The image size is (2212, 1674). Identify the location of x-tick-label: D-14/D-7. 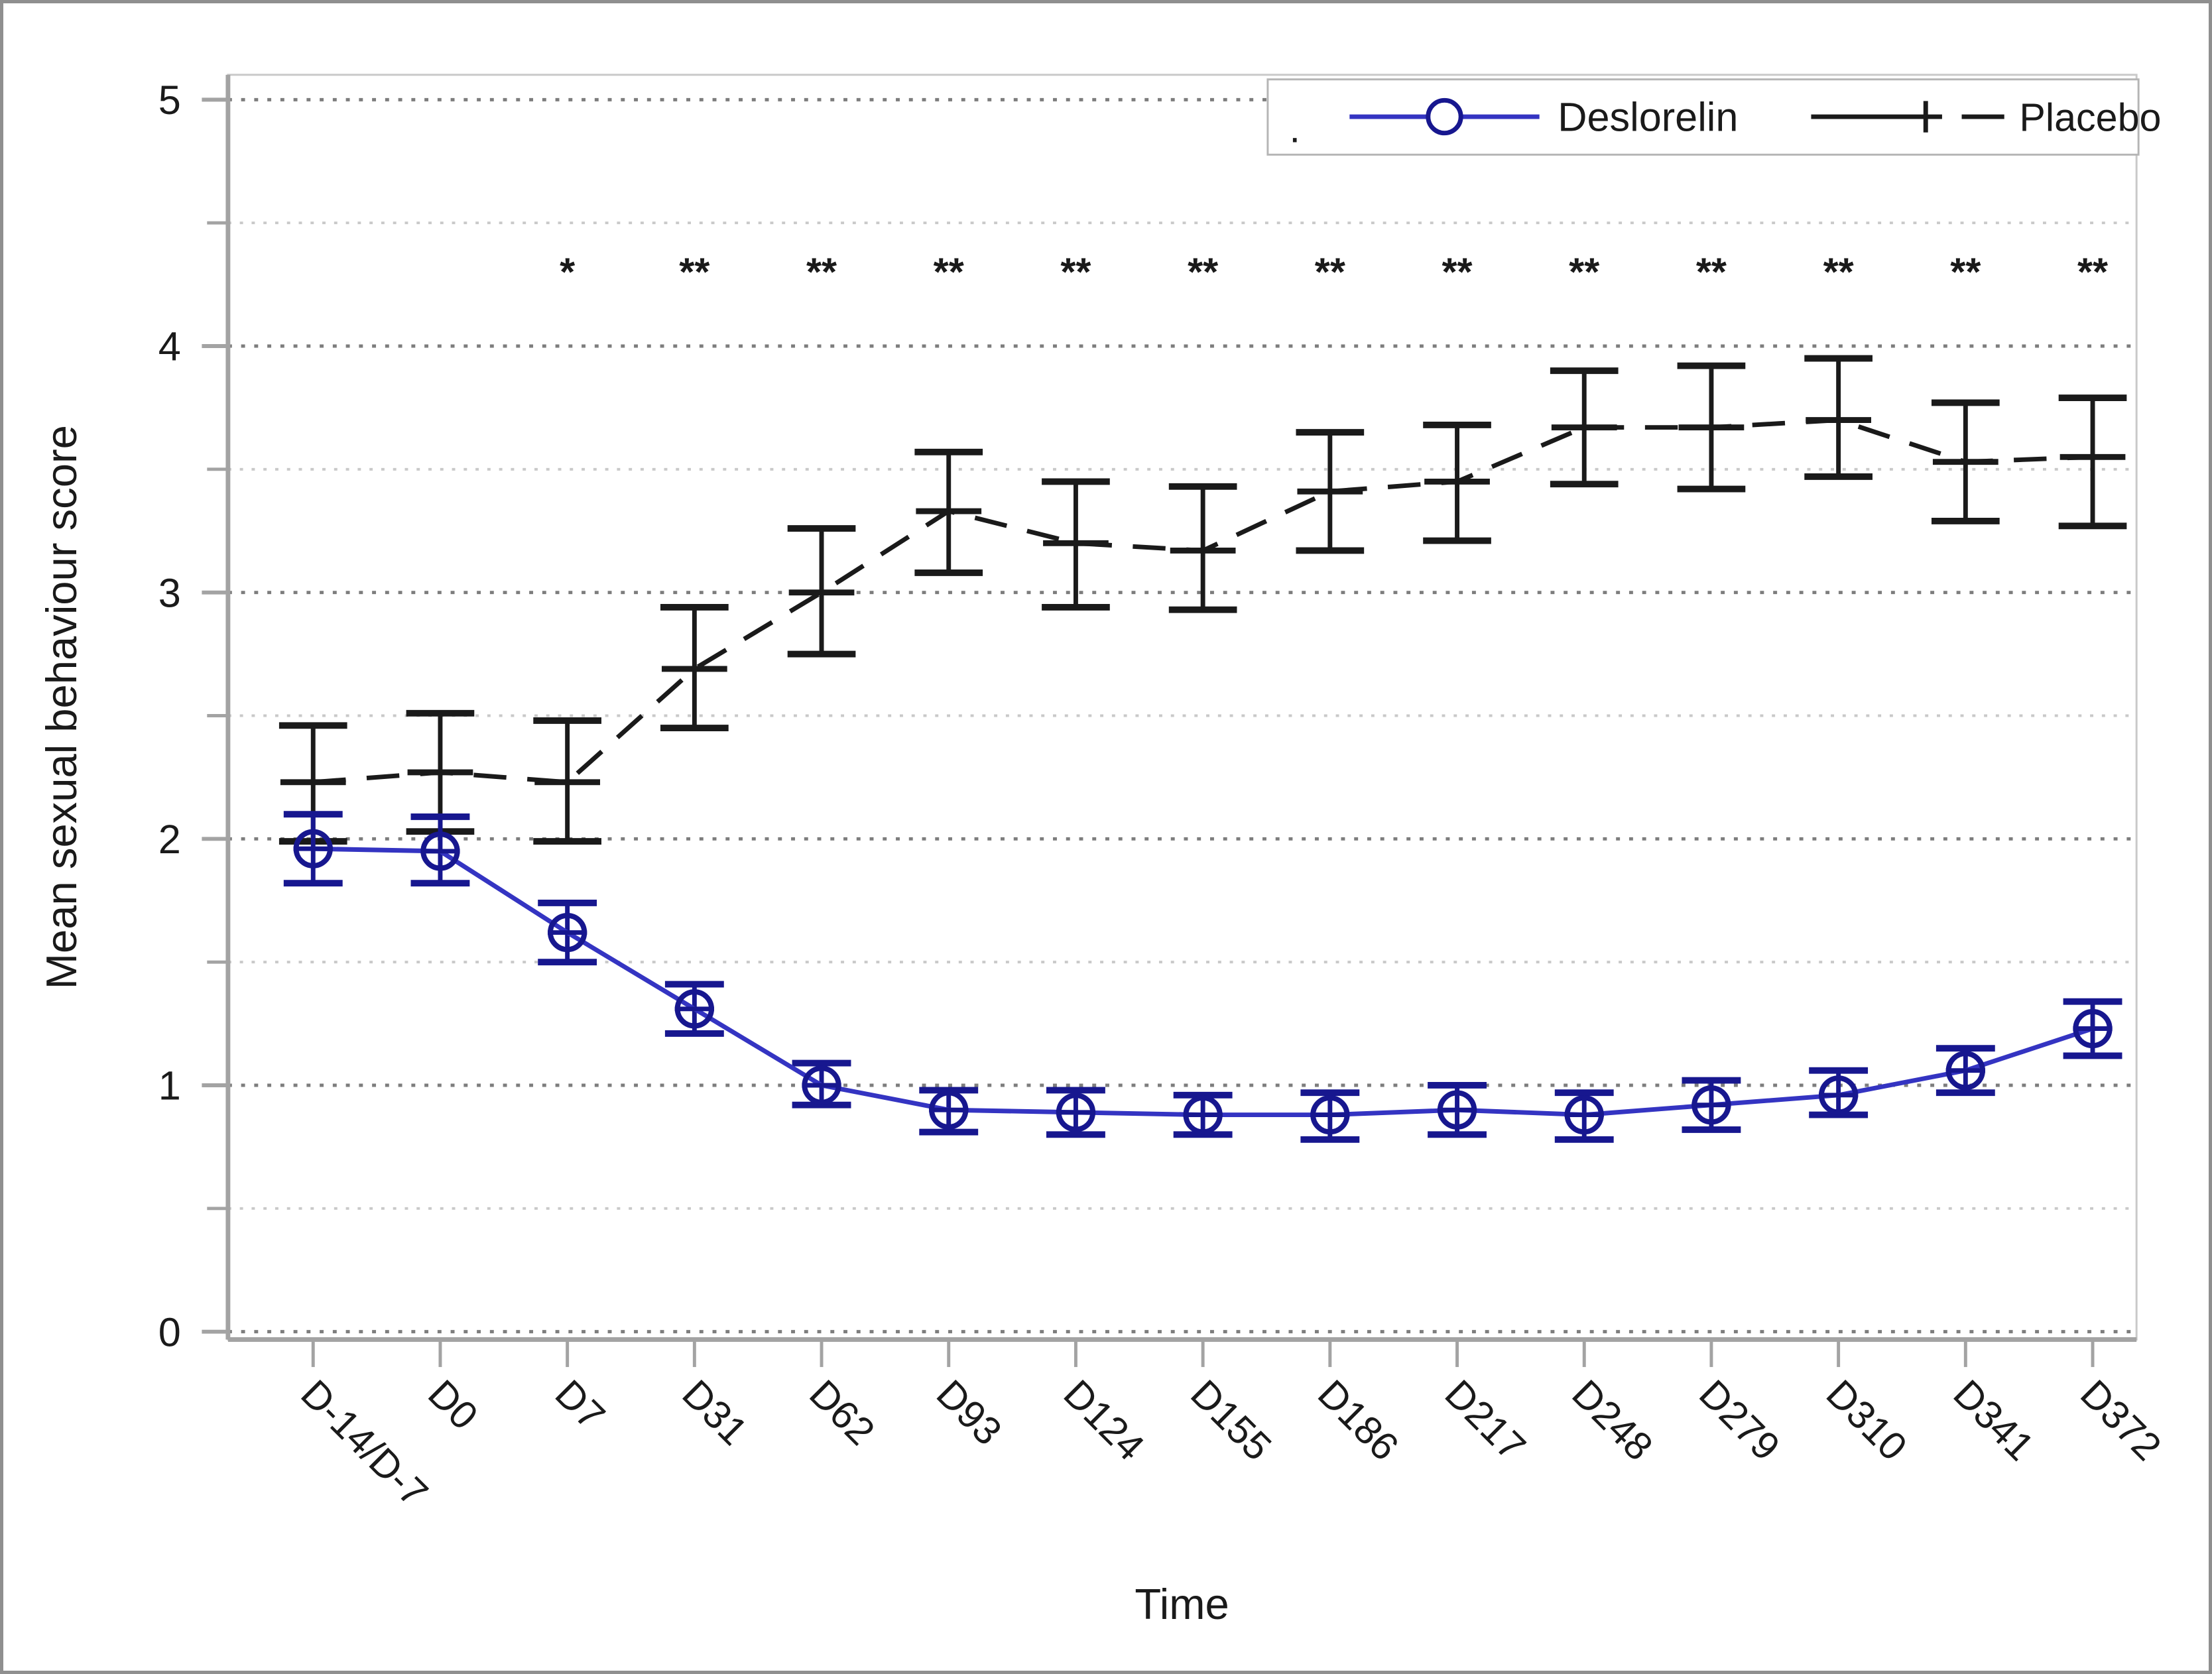
(364, 1443).